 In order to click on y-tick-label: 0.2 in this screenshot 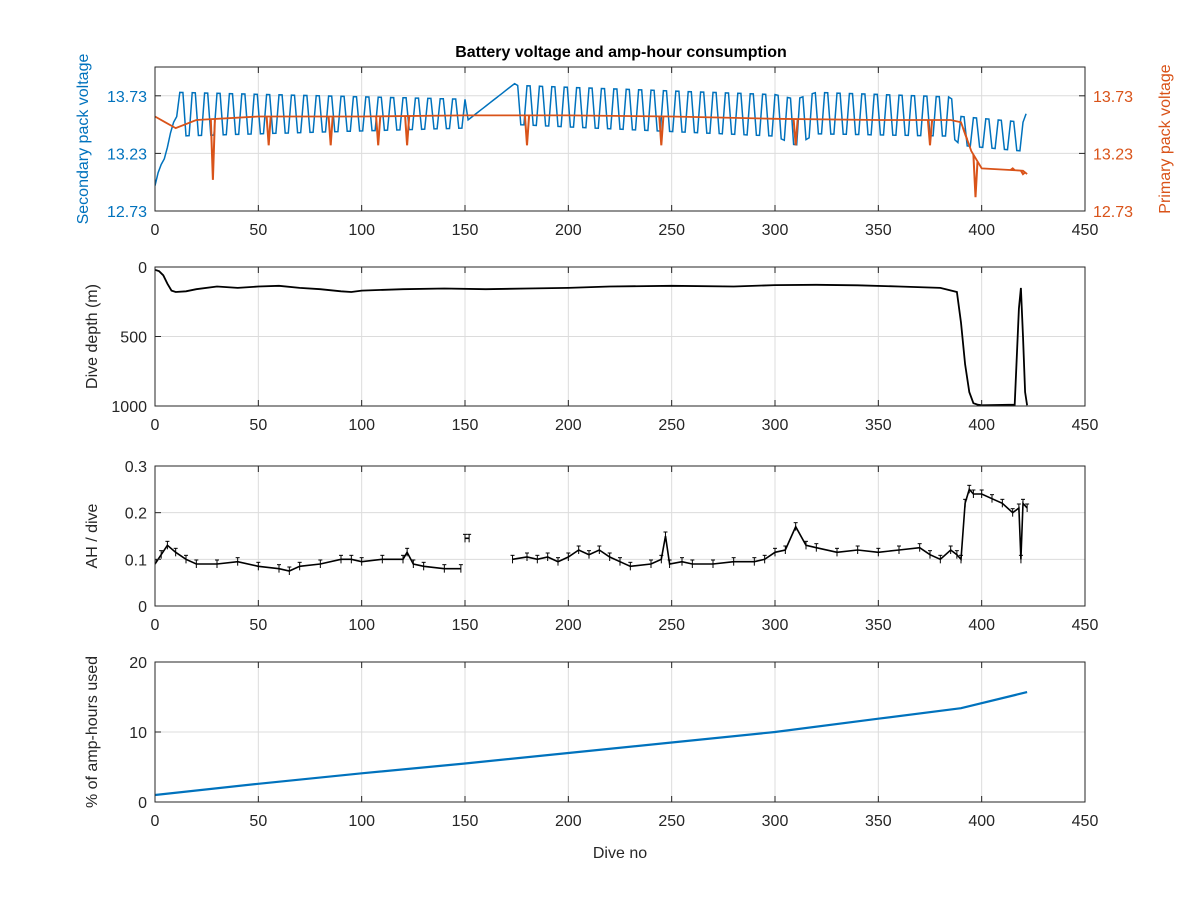, I will do `click(136, 514)`.